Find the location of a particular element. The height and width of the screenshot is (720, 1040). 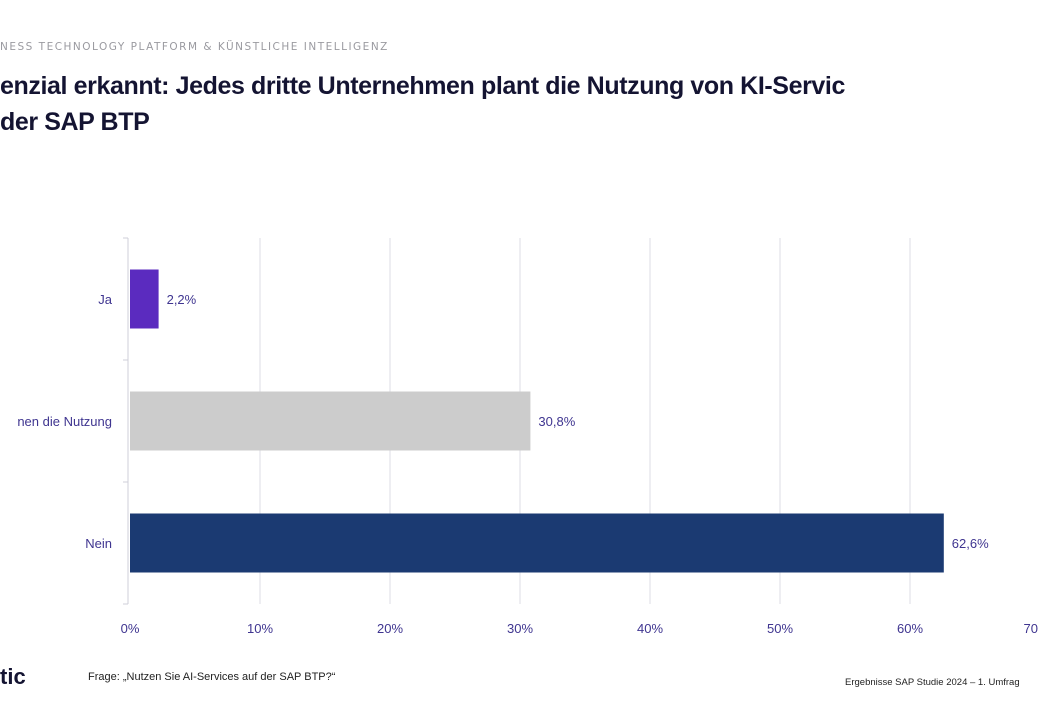

x-tick-label: 0% is located at coordinates (130, 628).